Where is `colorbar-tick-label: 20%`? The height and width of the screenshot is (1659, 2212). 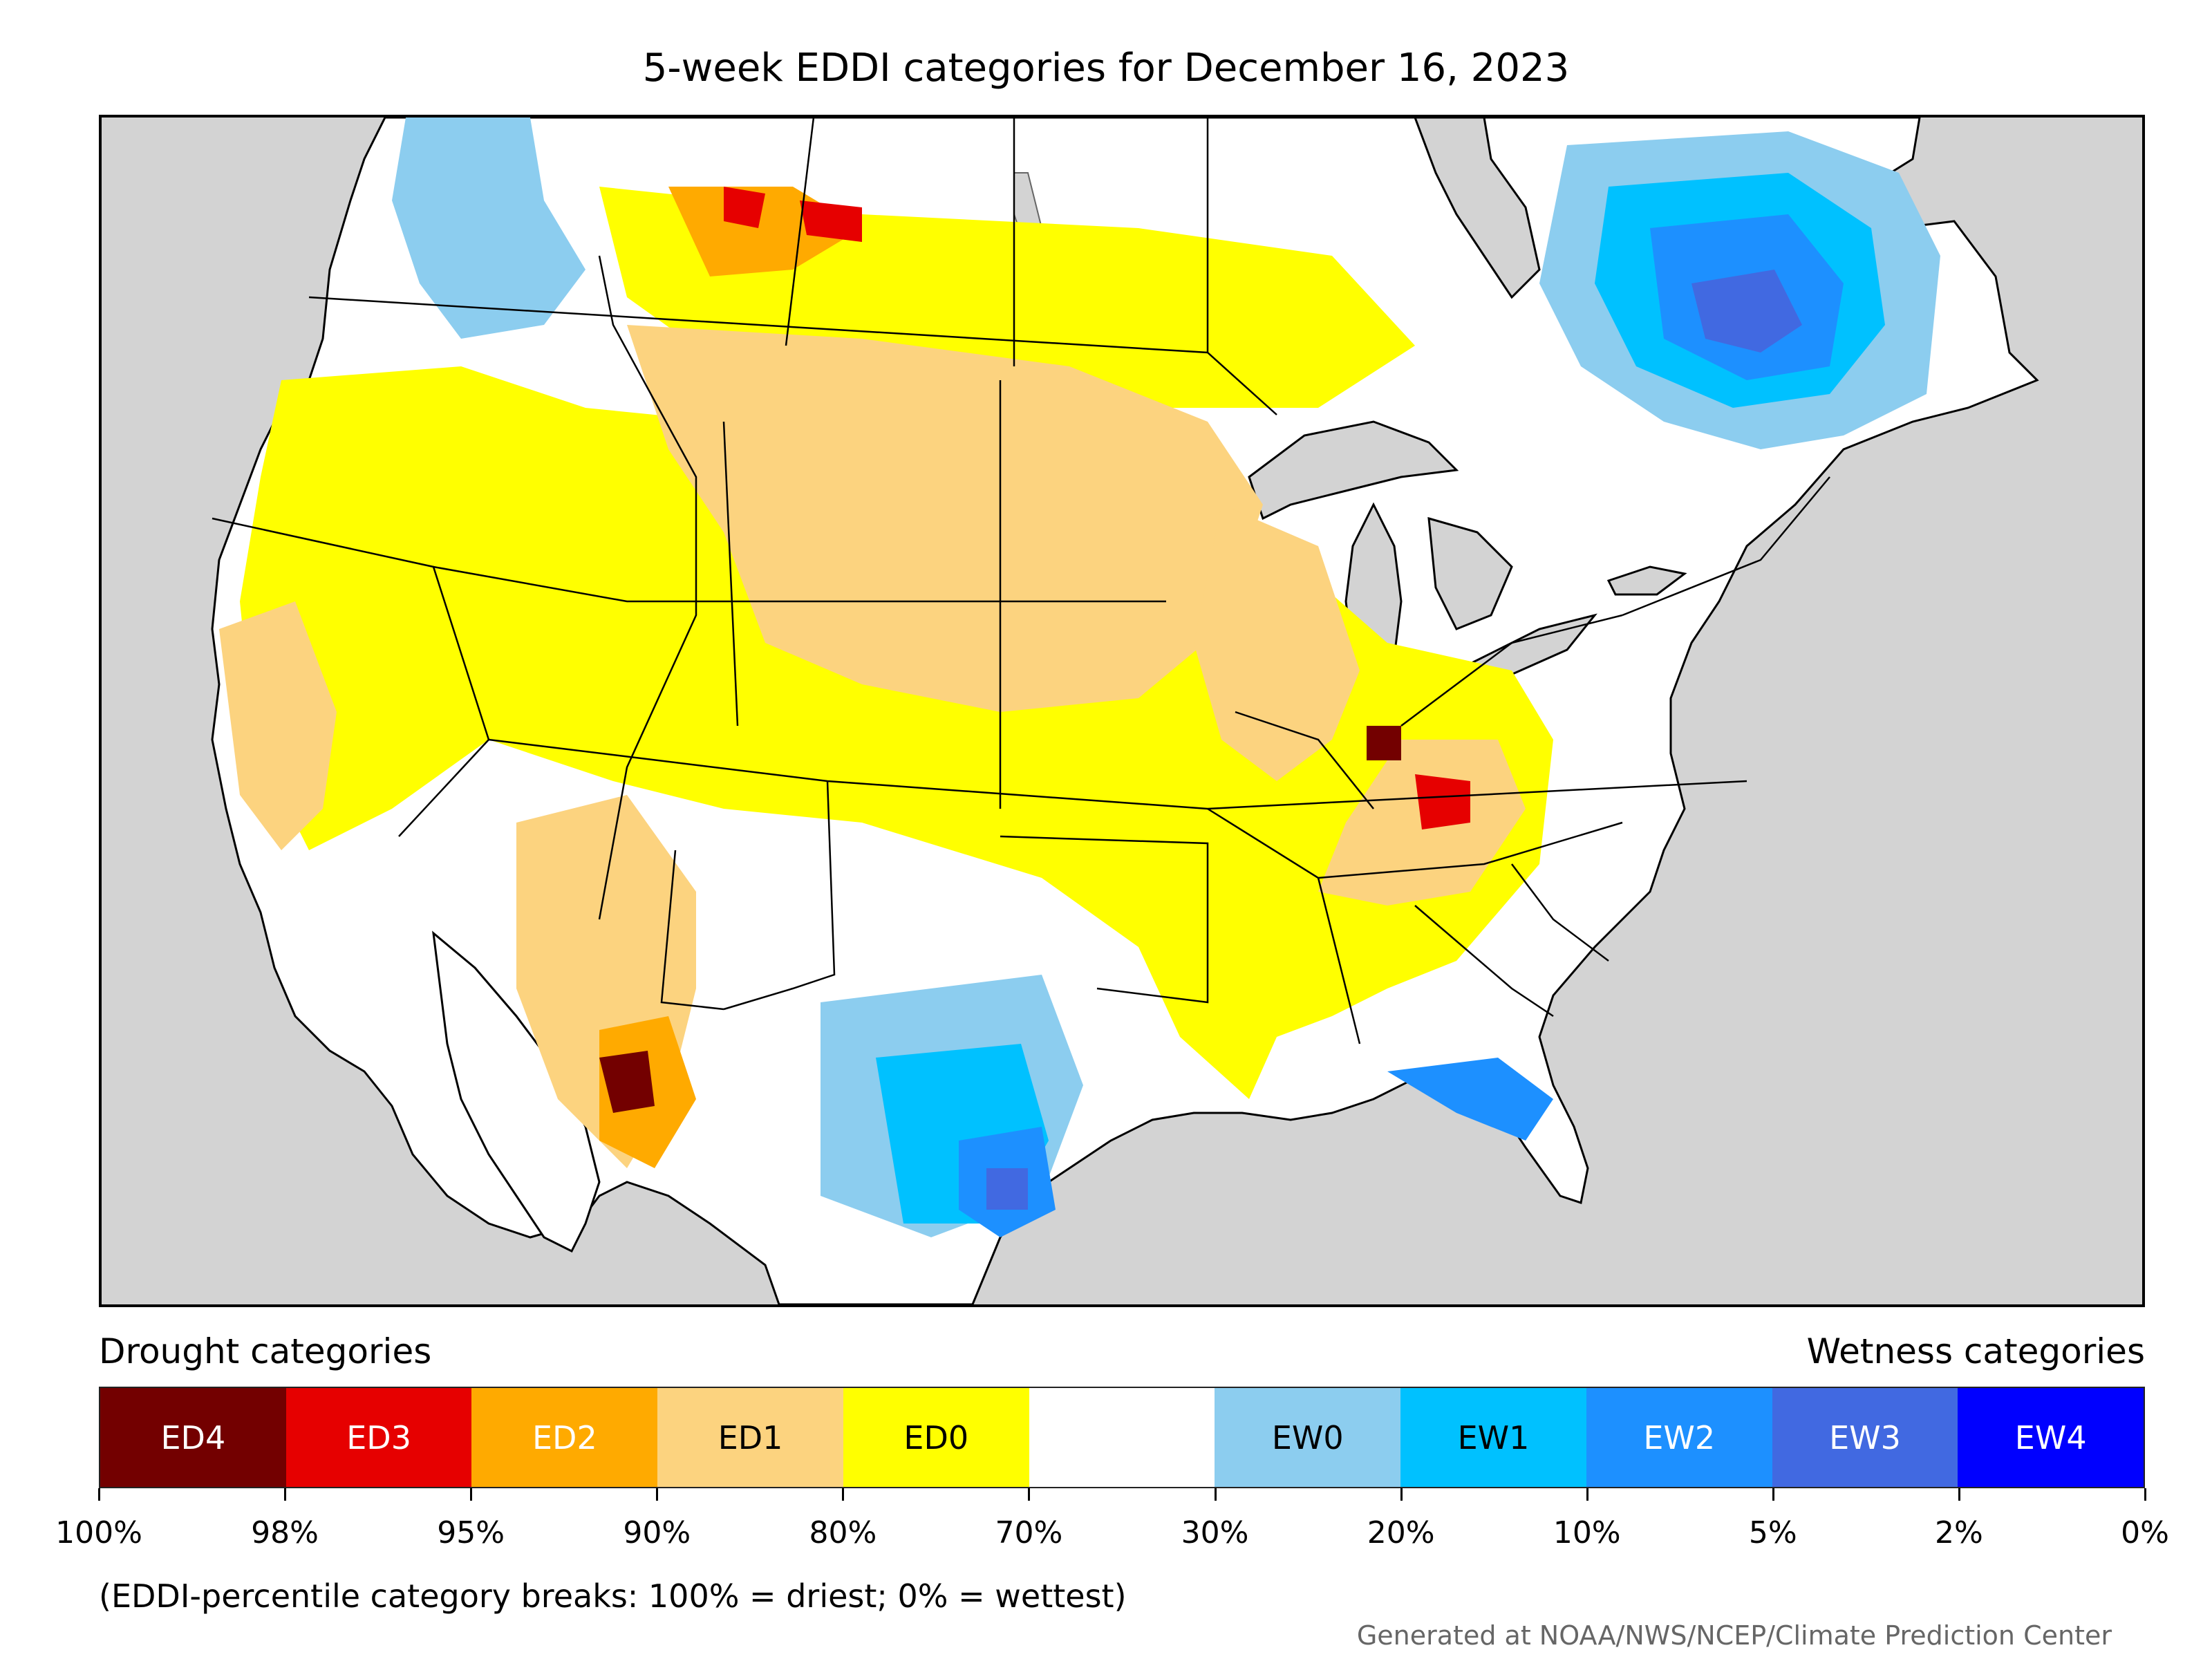
colorbar-tick-label: 20% is located at coordinates (1401, 1532).